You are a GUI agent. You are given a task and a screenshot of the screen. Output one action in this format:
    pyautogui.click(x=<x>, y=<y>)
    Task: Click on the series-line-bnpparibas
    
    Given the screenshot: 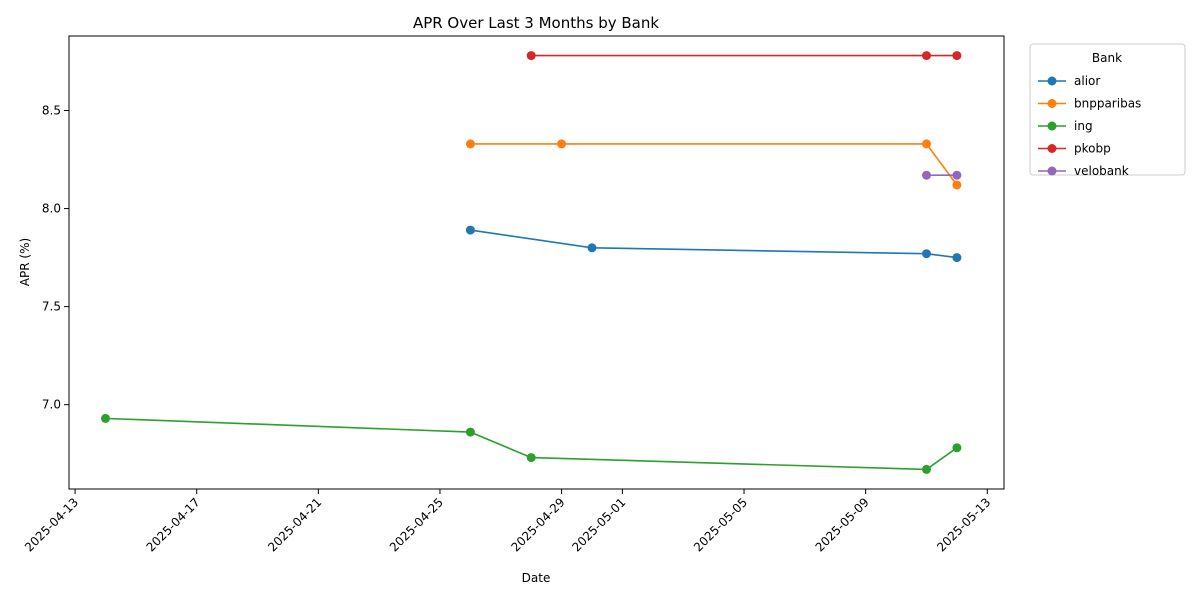 What is the action you would take?
    pyautogui.click(x=714, y=164)
    